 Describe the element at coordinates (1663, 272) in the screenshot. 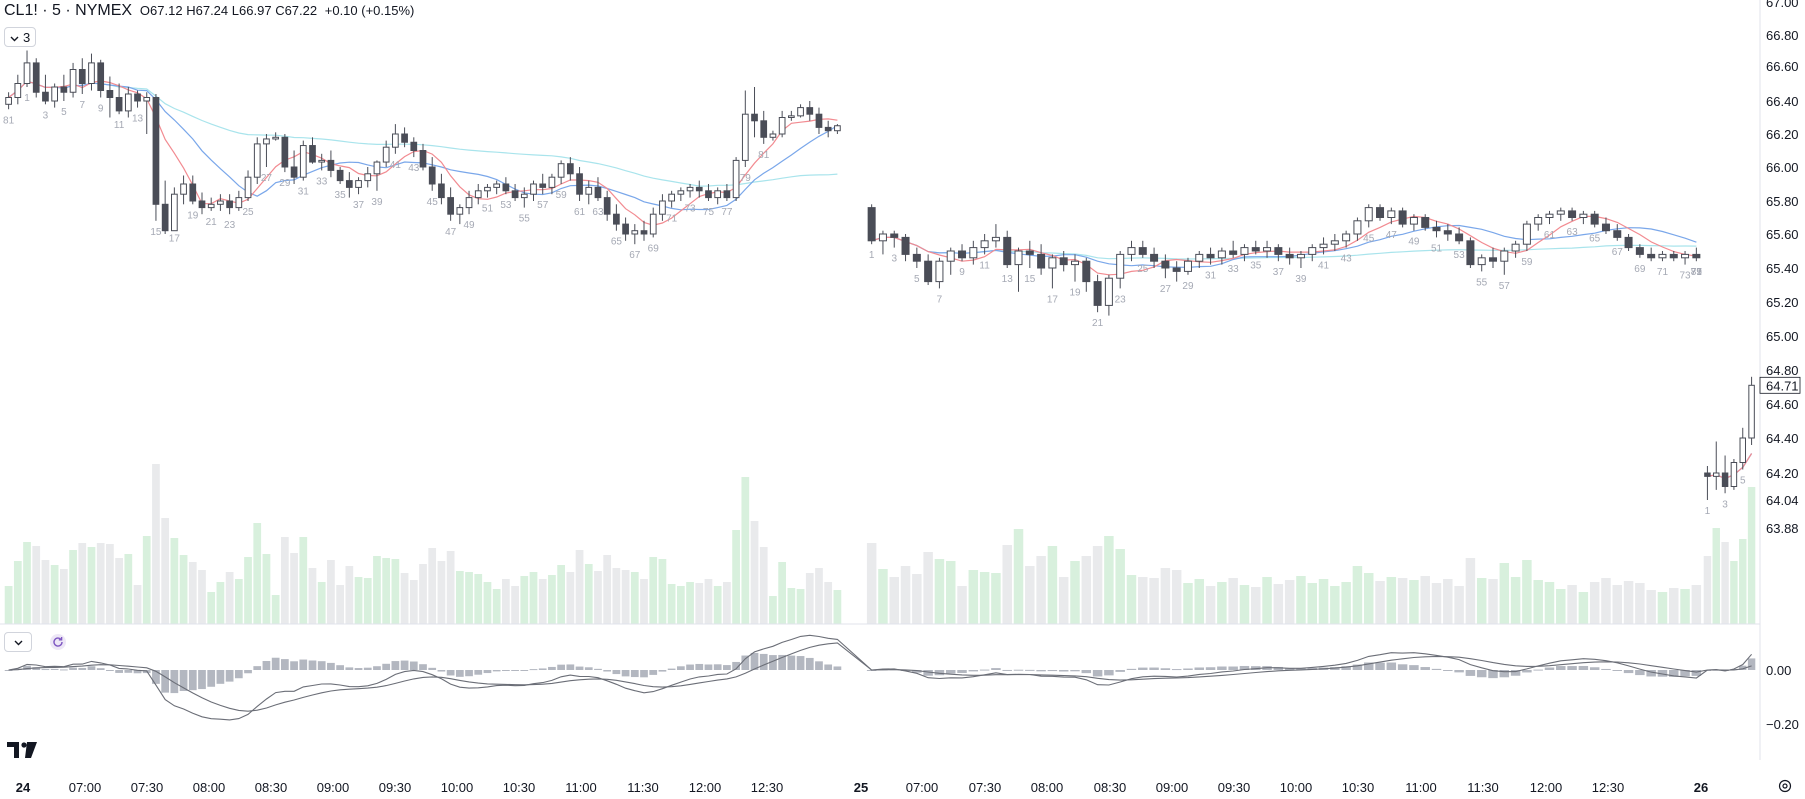

I see `bar-number: 71` at that location.